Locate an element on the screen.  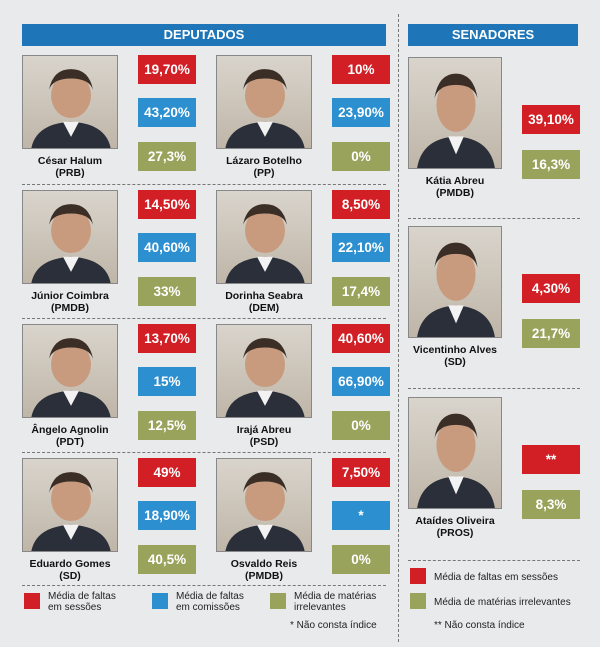
materias-irrelevantes-value: 12,5% is located at coordinates (167, 425).